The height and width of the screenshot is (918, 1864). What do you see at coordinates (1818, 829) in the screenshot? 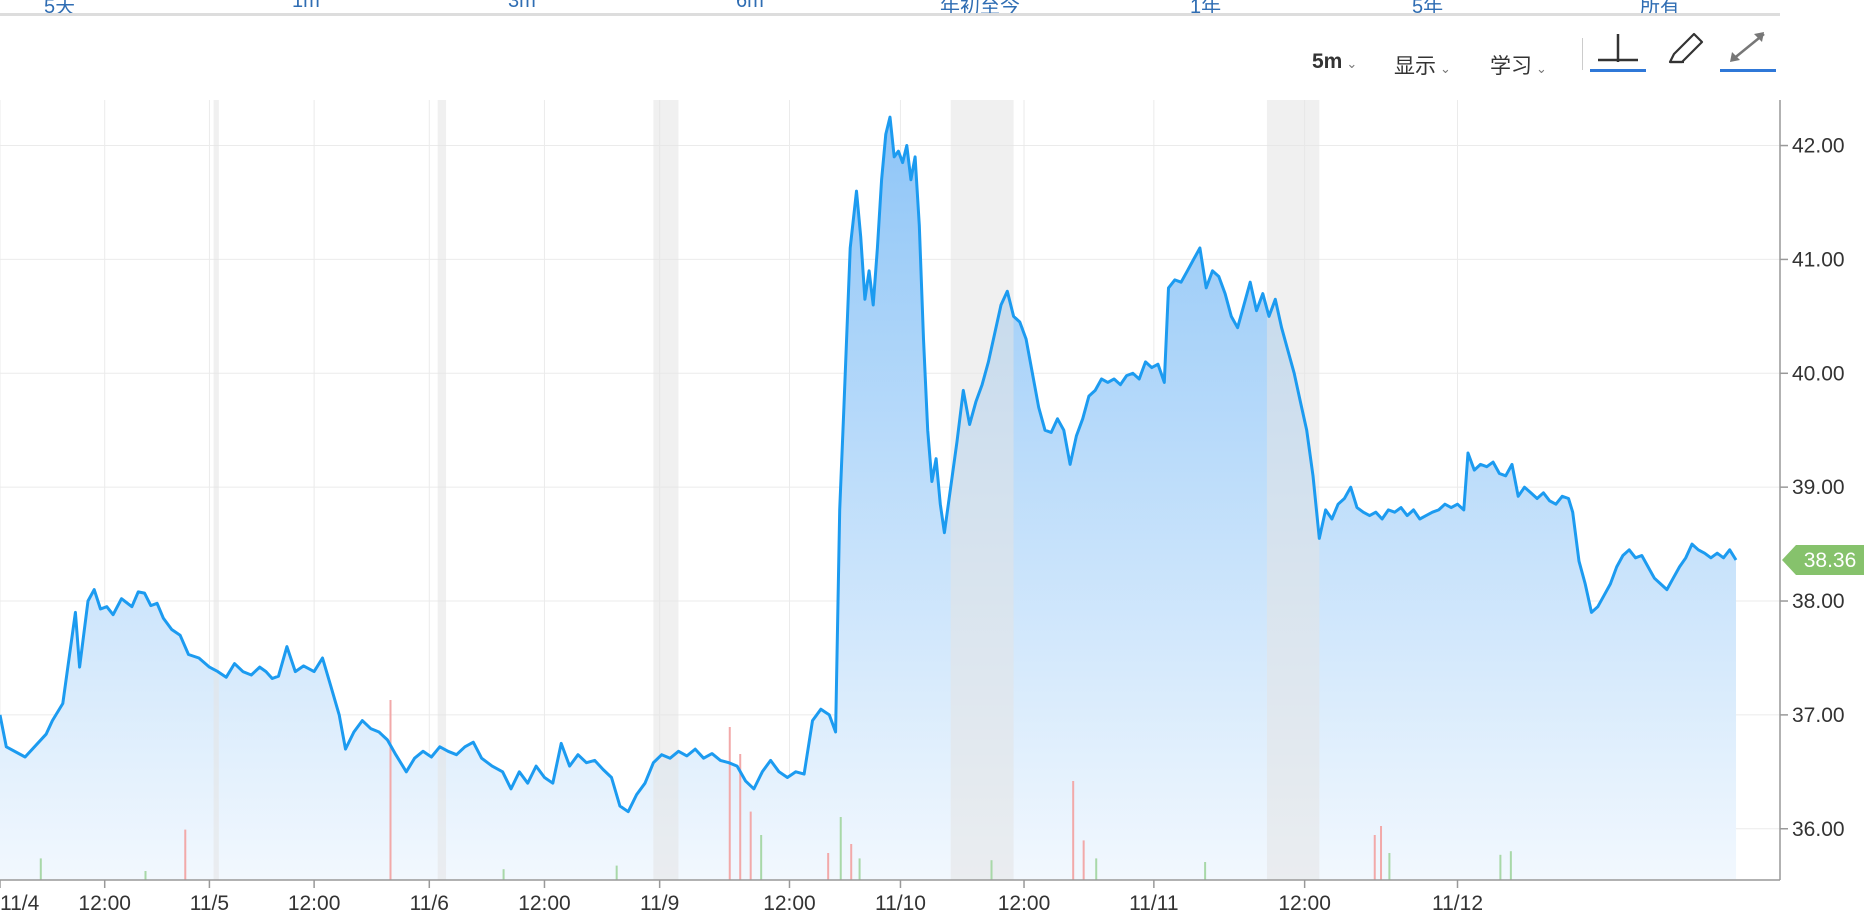
I see `y-tick-label: 36.00` at bounding box center [1818, 829].